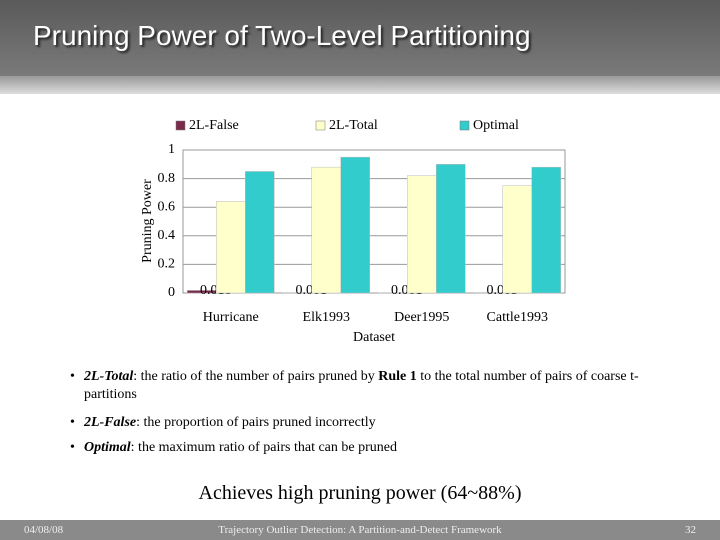  I want to click on y-tick-label: 0.6, so click(167, 206).